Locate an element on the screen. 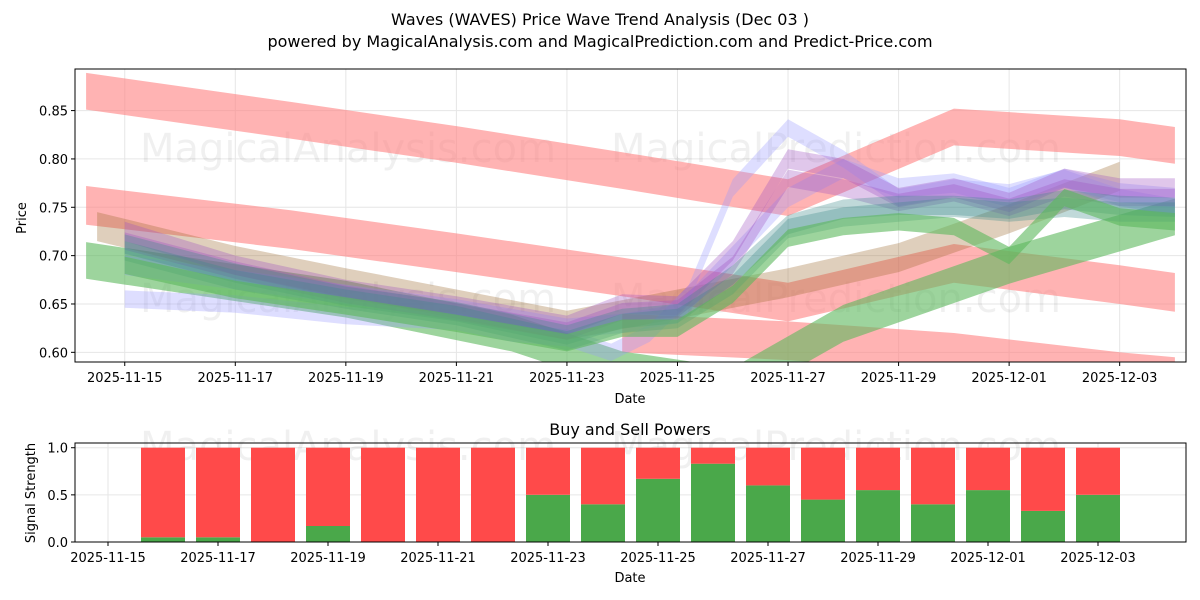 This screenshot has height=600, width=1200. price-x-tick-label: 2025-11-27 is located at coordinates (788, 378).